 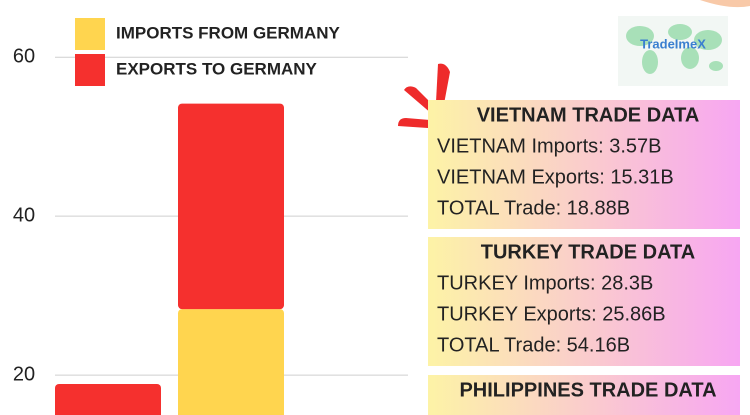 I want to click on info-box-line: TOTAL Trade: 54.16B, so click(x=533, y=345).